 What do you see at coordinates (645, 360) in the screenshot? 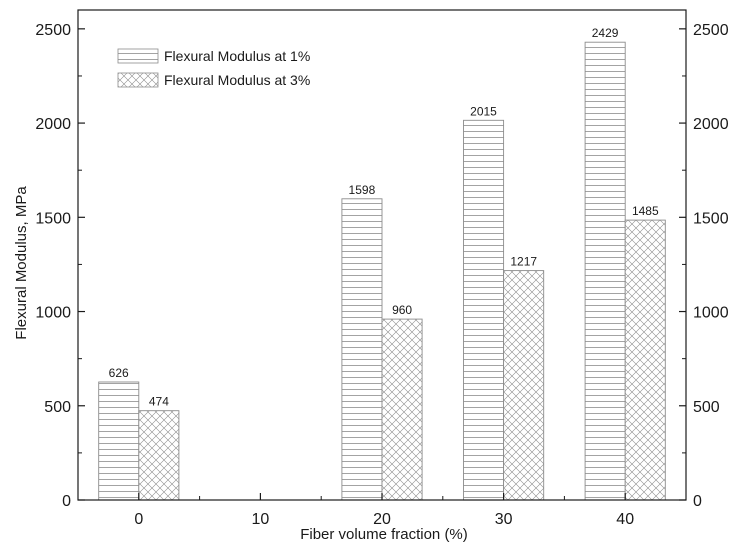
I see `bar-series-2-x40` at bounding box center [645, 360].